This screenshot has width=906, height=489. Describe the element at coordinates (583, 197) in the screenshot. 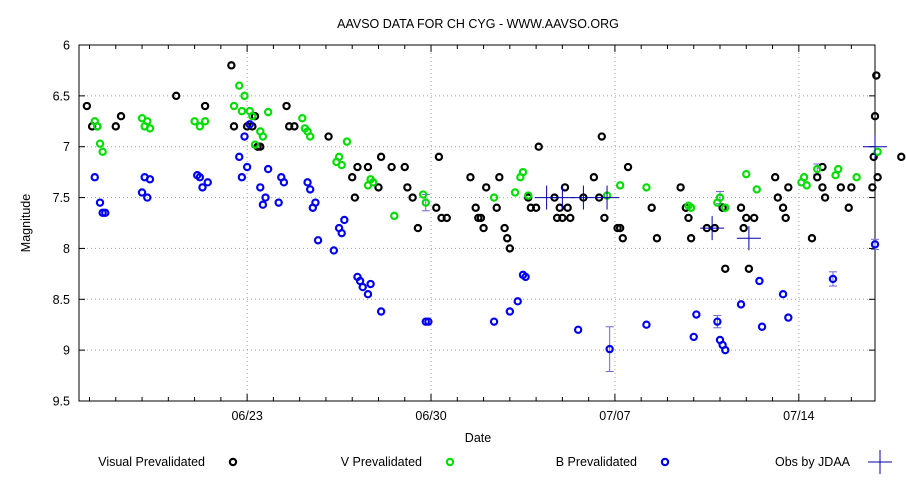

I see `point-jdaa` at that location.